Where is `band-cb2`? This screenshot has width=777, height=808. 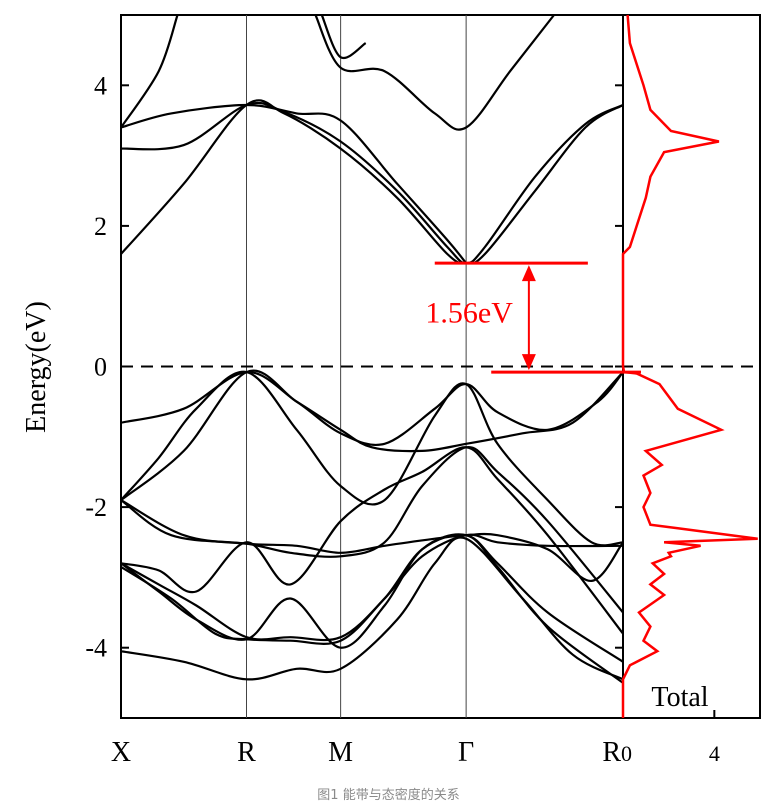
band-cb2 is located at coordinates (372, 183).